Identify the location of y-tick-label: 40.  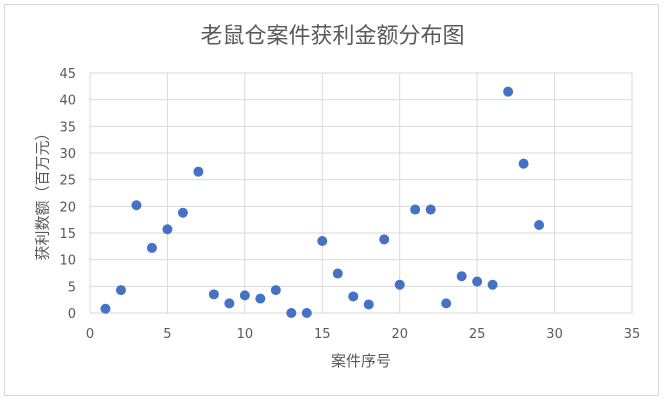
(67, 101).